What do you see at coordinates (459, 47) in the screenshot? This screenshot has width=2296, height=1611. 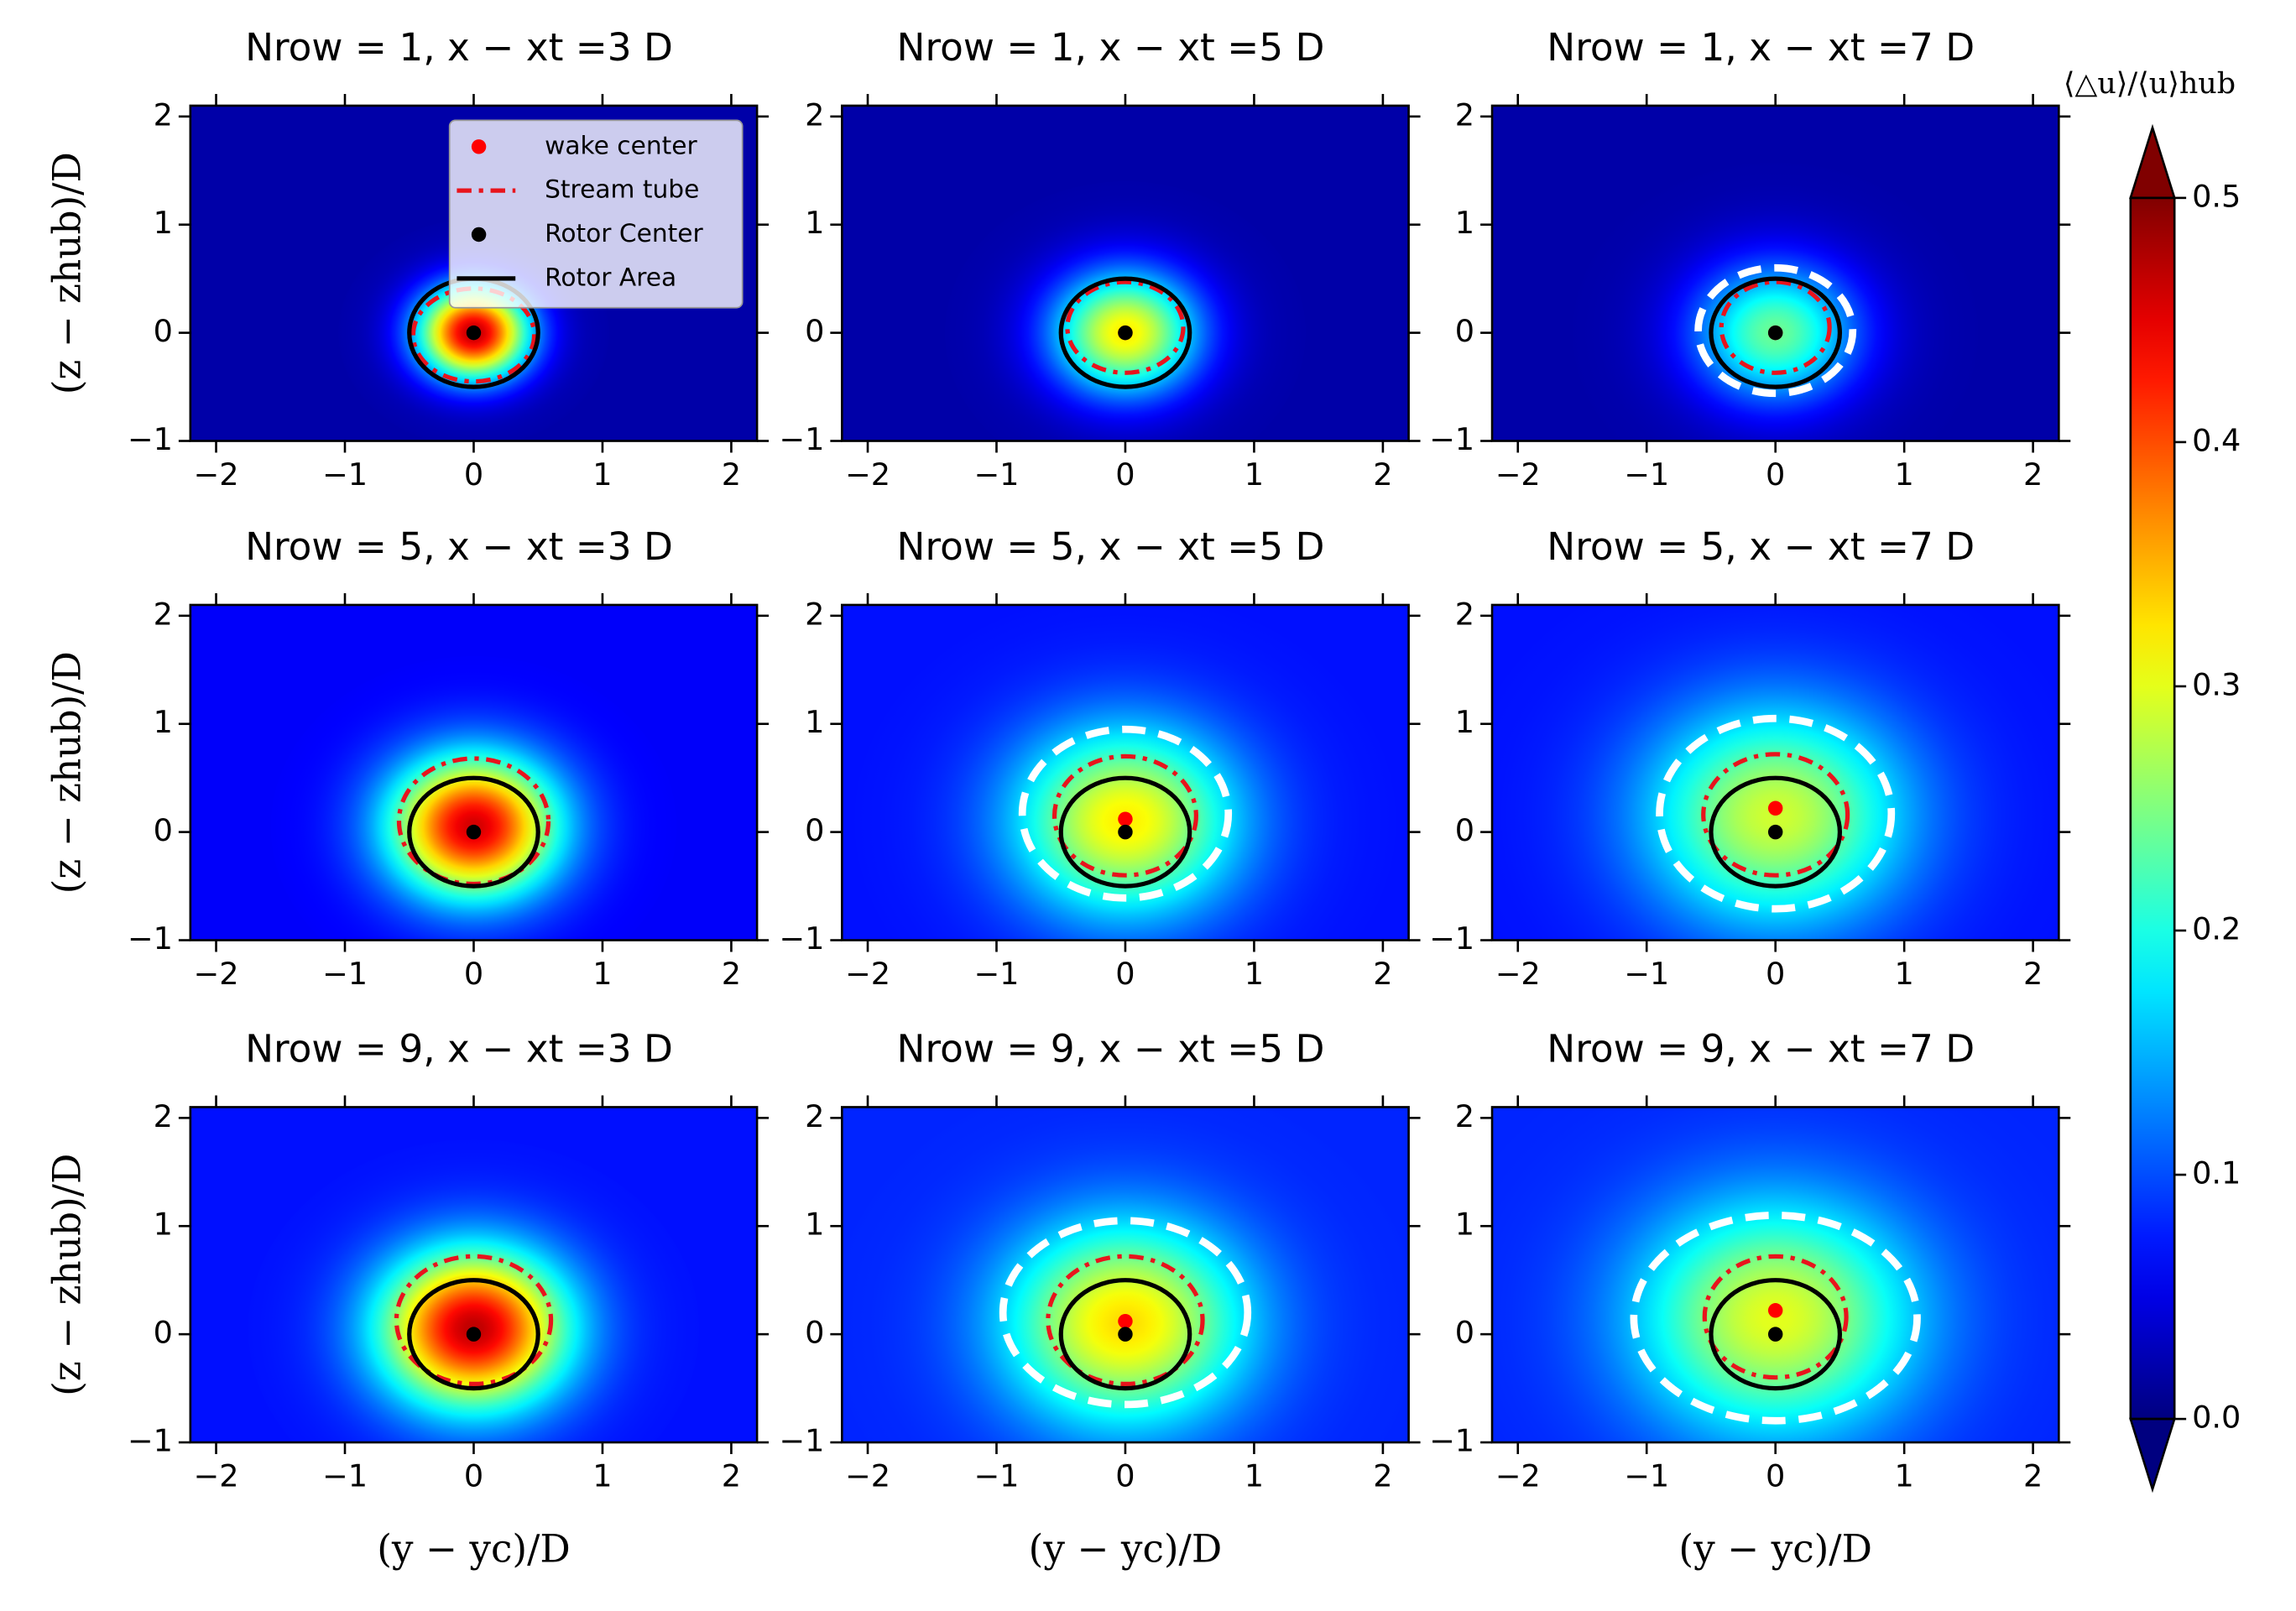 I see `panel-title: Nrow = 1, x − xt =3 D` at bounding box center [459, 47].